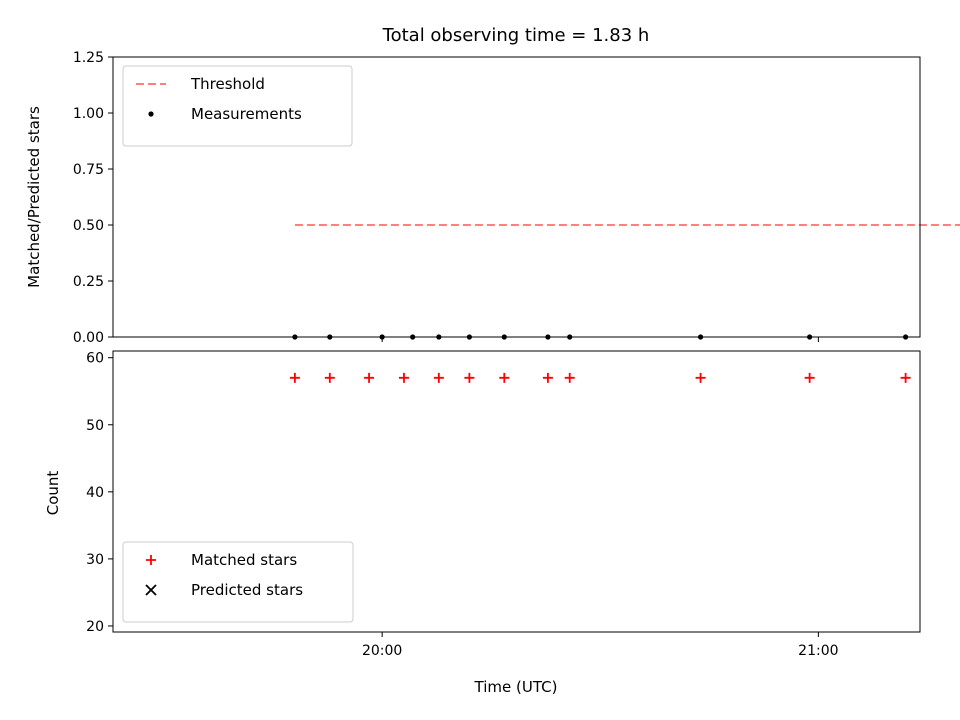 This screenshot has width=960, height=720. I want to click on series-plus, so click(600, 377).